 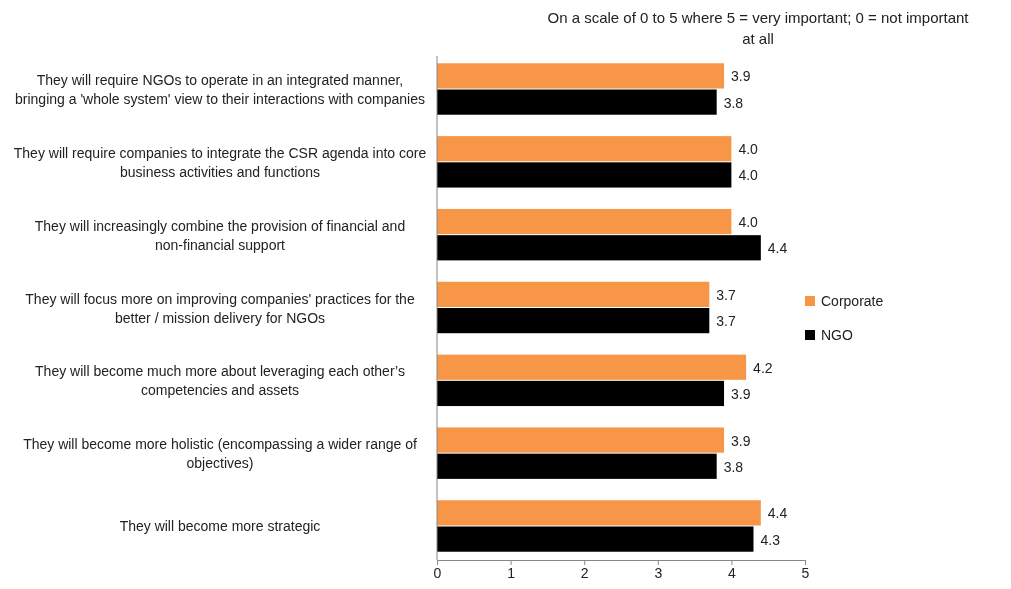 What do you see at coordinates (511, 572) in the screenshot?
I see `x-tick-label: 1` at bounding box center [511, 572].